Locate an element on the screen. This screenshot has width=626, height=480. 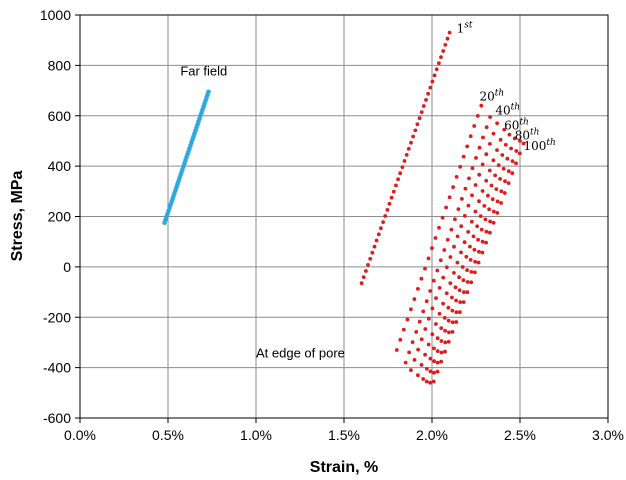
y-tick-label: 400 is located at coordinates (60, 166).